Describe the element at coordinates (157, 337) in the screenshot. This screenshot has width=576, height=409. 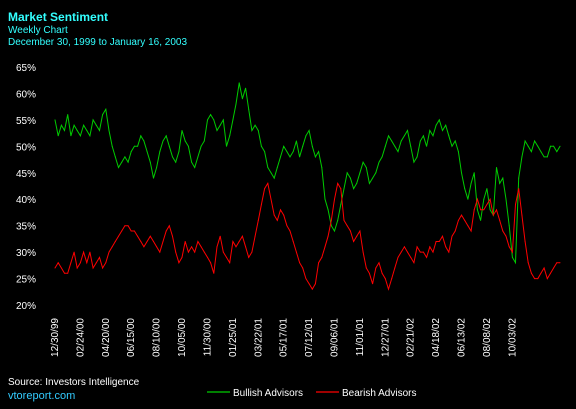
I see `x-tick-label: 08/10/00` at that location.